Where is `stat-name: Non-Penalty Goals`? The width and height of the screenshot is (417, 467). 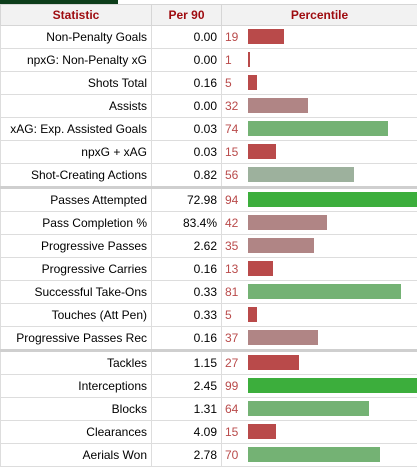 stat-name: Non-Penalty Goals is located at coordinates (76, 37).